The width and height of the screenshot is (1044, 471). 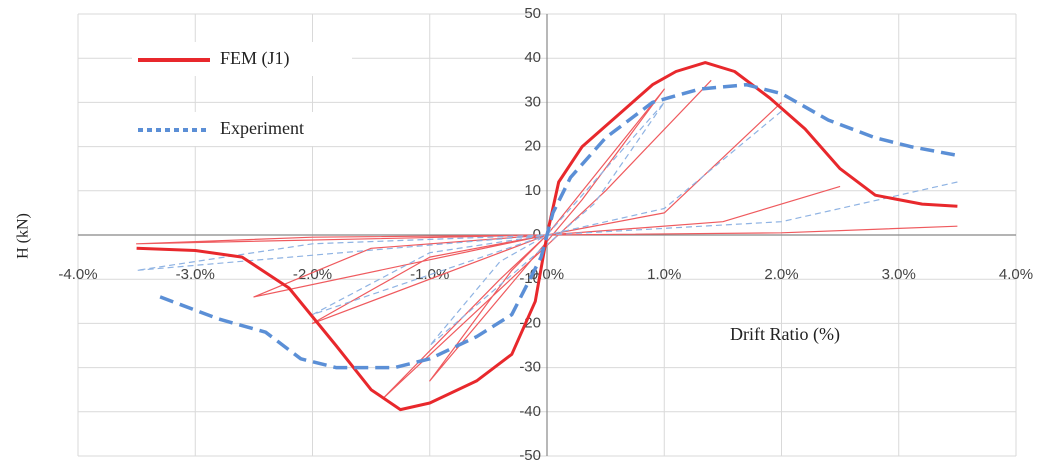 What do you see at coordinates (785, 334) in the screenshot?
I see `annotation: Drift Ratio (%)` at bounding box center [785, 334].